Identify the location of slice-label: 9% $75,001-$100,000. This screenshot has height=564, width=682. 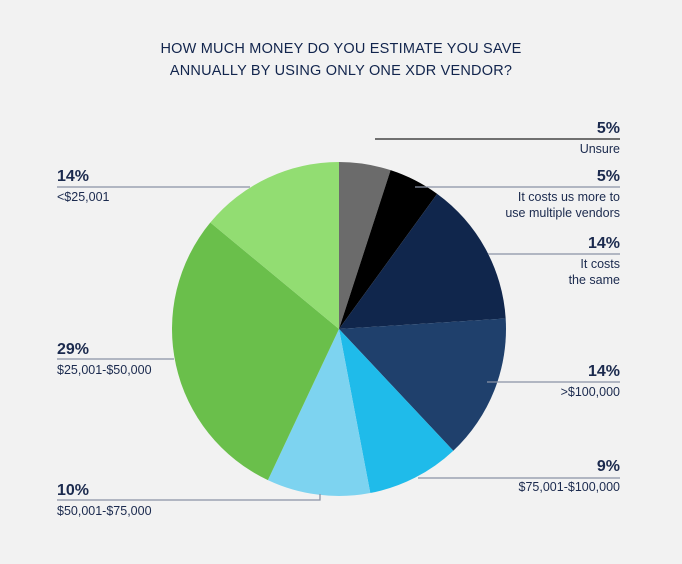
(569, 476).